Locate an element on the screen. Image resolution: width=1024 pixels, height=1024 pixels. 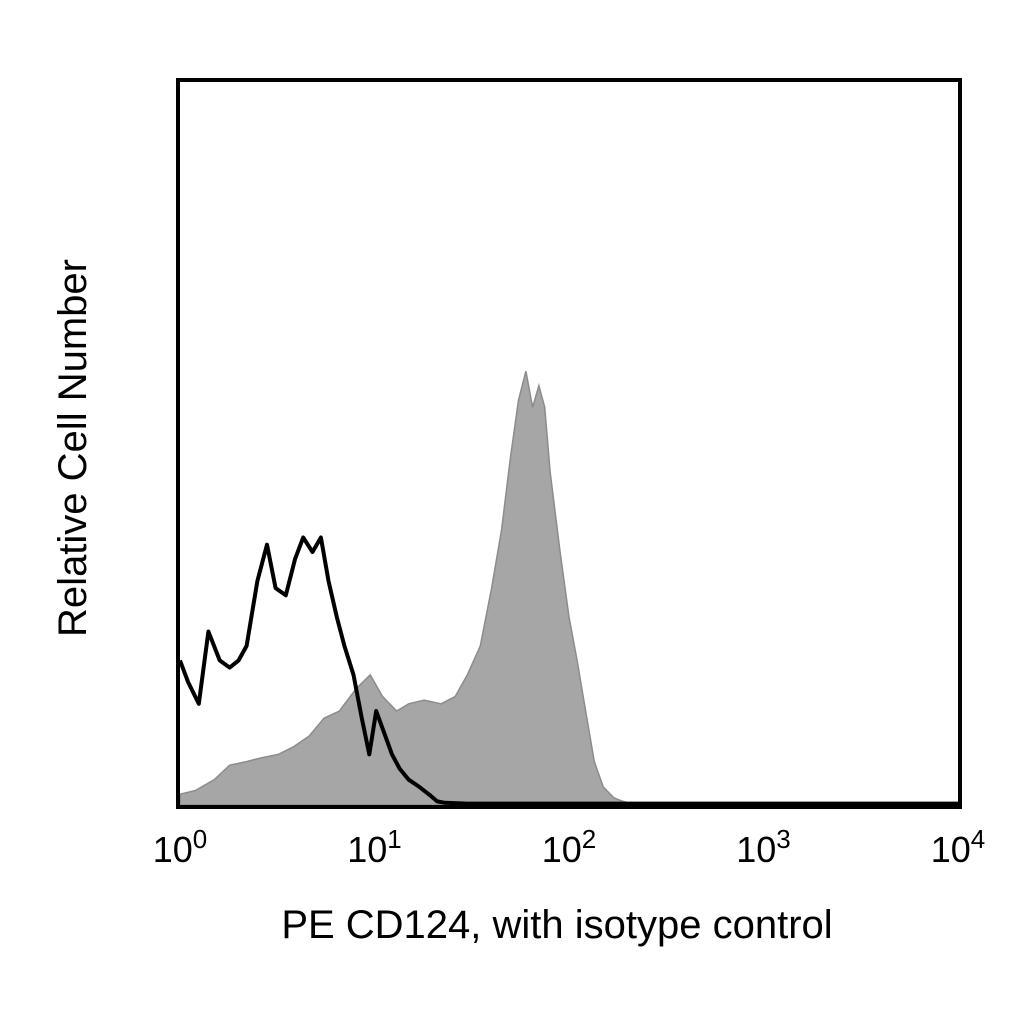
x-tick-label-1: 10¹ is located at coordinates (374, 847).